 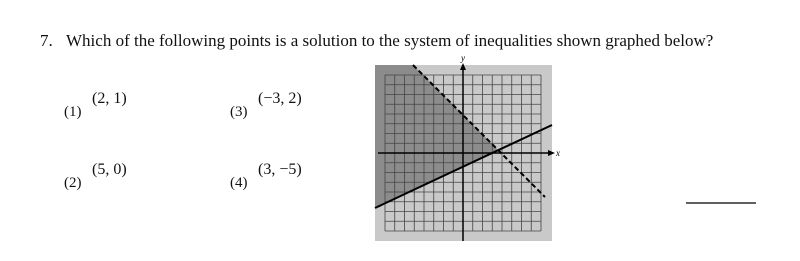 I want to click on dashed-boundary, so click(x=479, y=131).